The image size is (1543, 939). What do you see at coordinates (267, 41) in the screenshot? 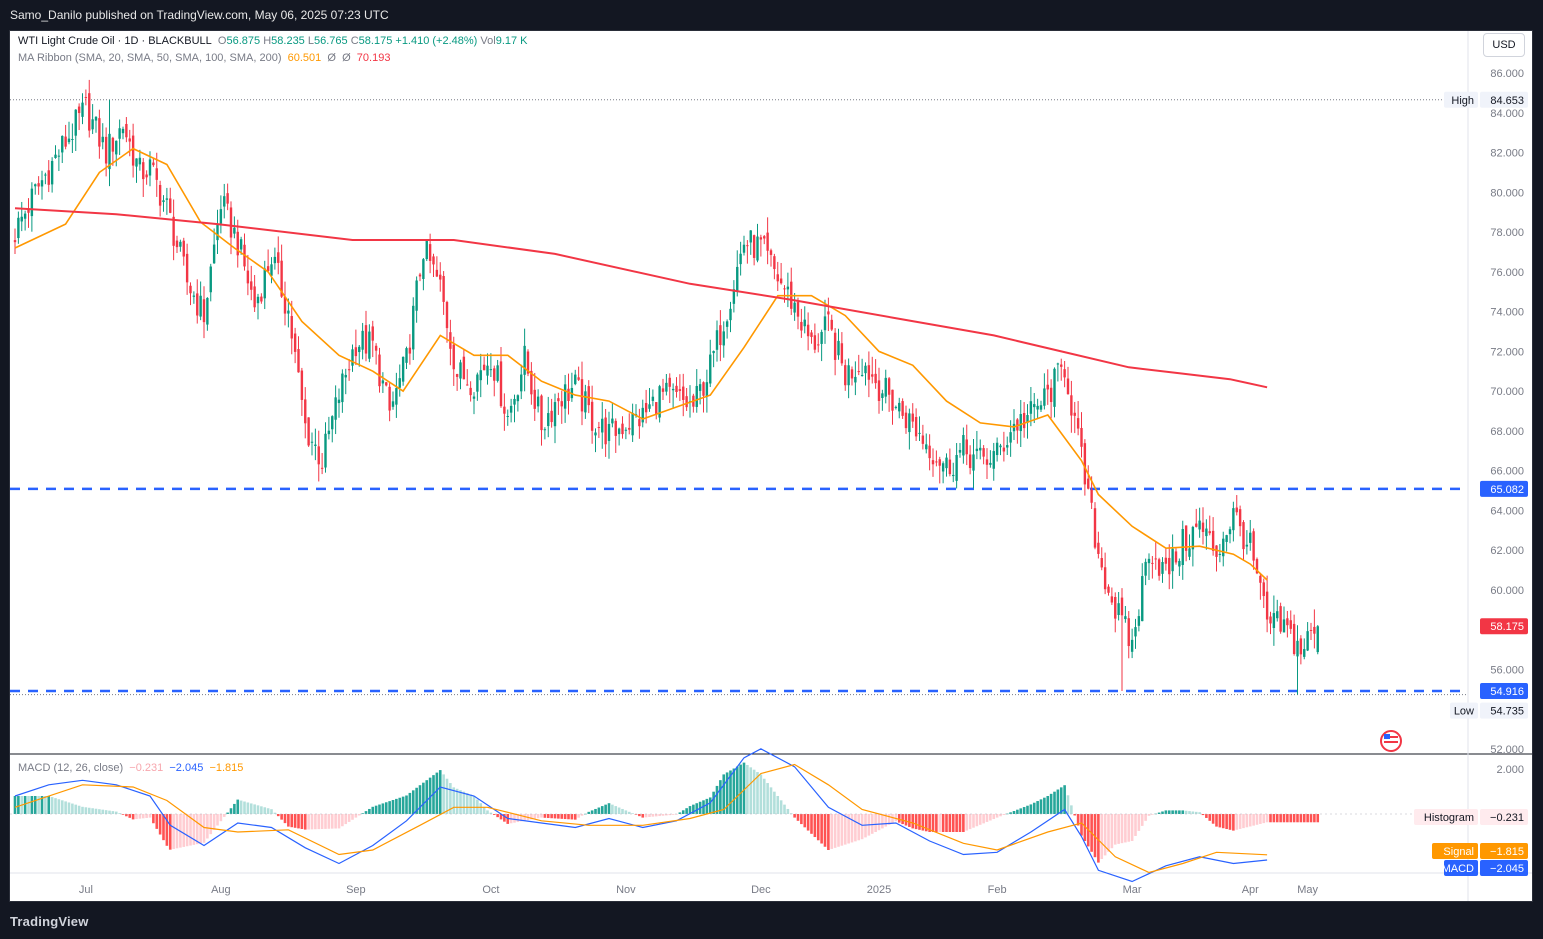
I see `high-label: H` at bounding box center [267, 41].